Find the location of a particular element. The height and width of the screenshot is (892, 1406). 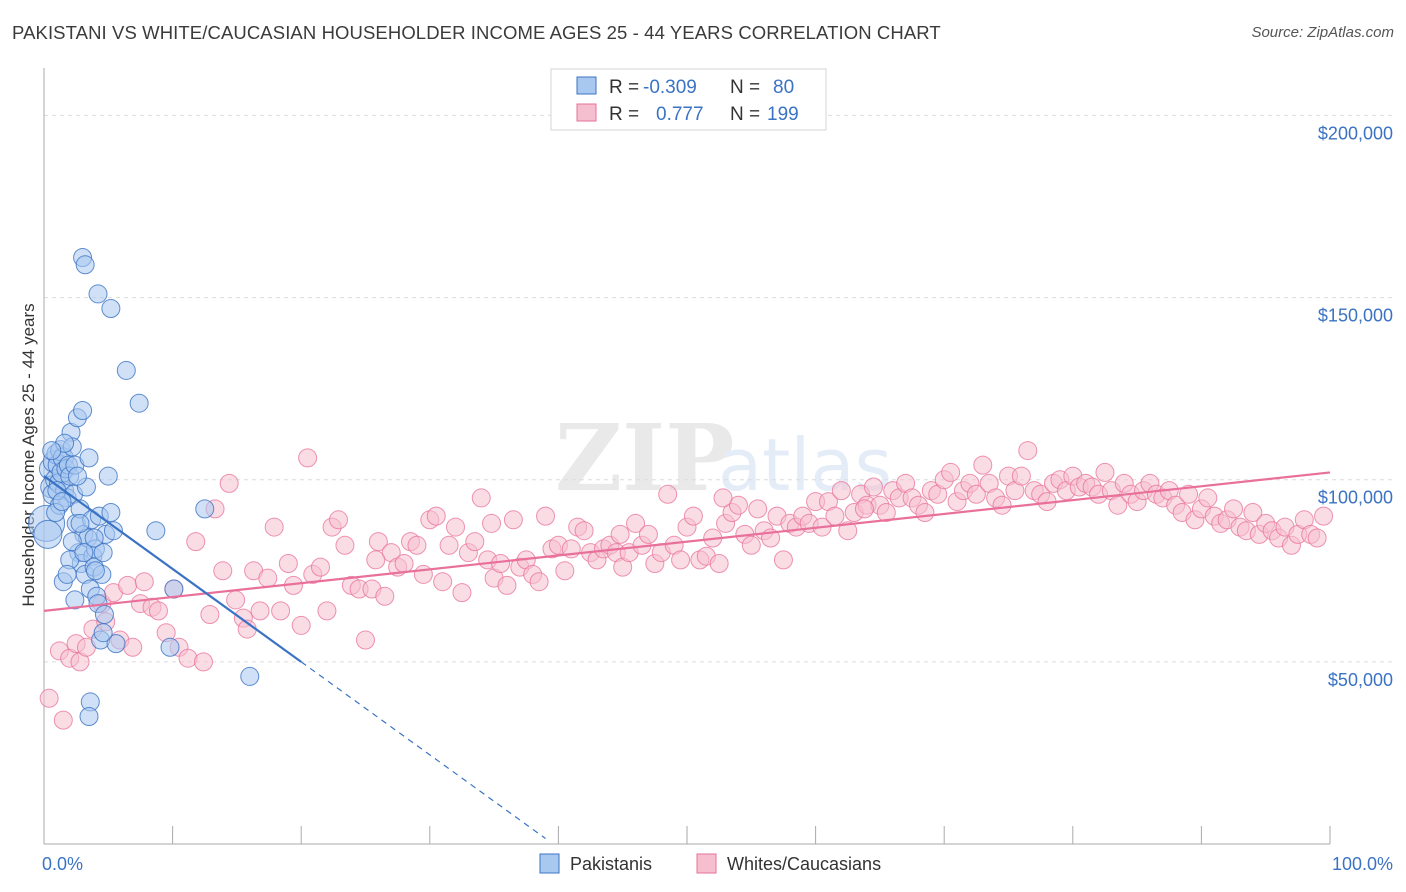

x-ticks is located at coordinates (687, 835).